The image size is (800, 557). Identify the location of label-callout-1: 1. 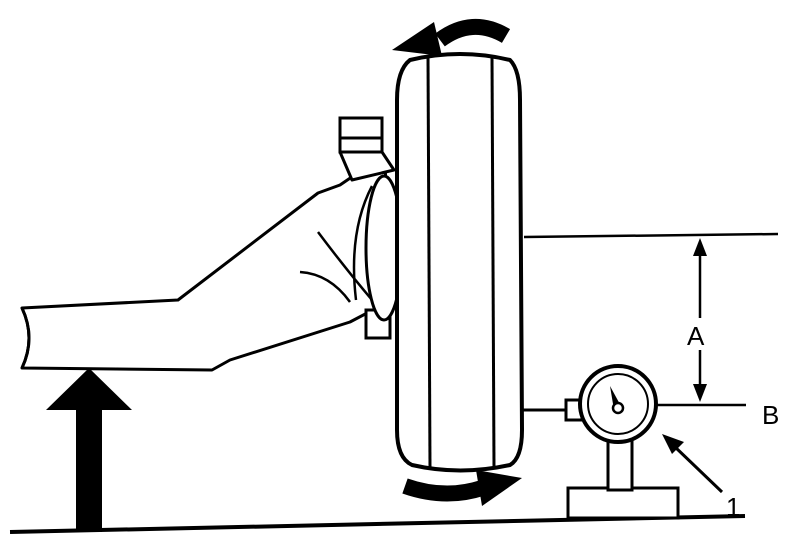
(733, 507).